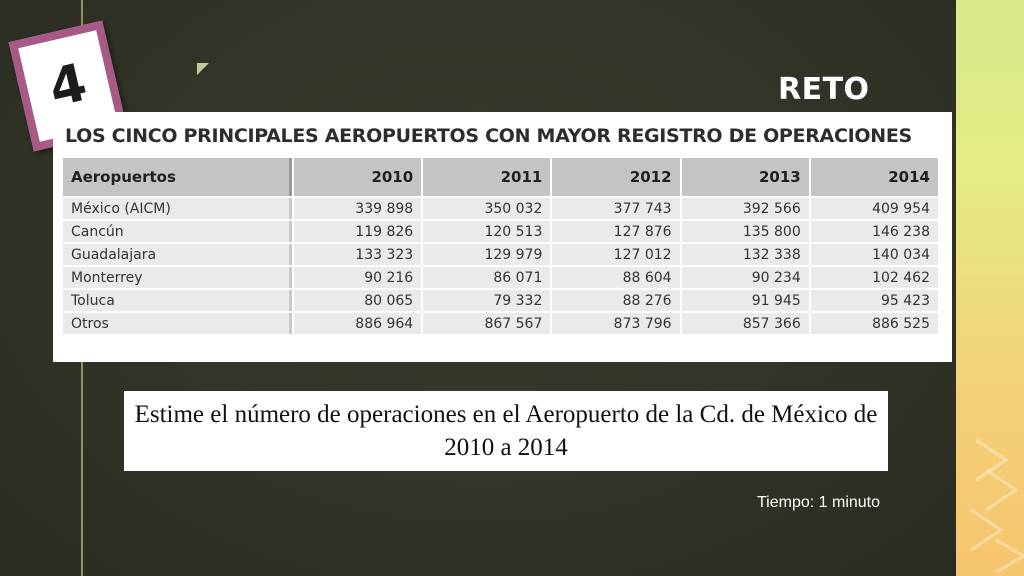 The width and height of the screenshot is (1024, 576). What do you see at coordinates (745, 277) in the screenshot?
I see `operations-value: 90 234` at bounding box center [745, 277].